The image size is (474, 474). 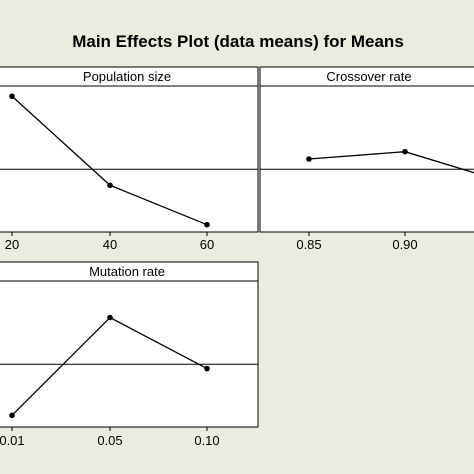 I want to click on x-tick-label: 20, so click(x=12, y=244).